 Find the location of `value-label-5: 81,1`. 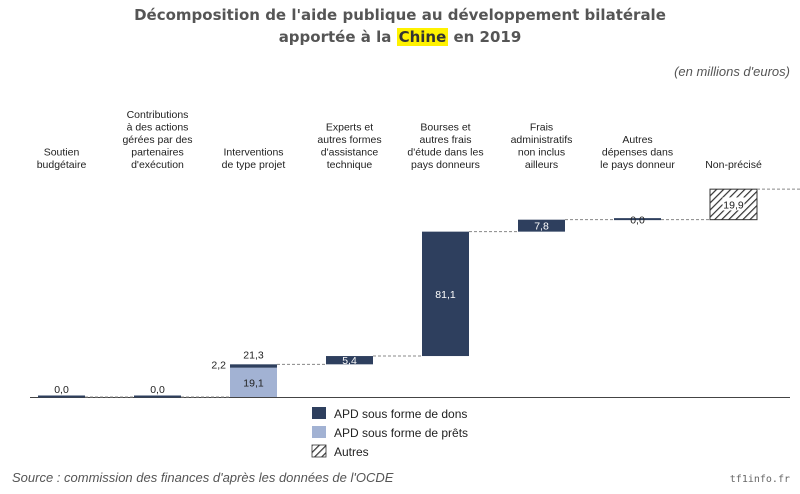

value-label-5: 81,1 is located at coordinates (445, 295).